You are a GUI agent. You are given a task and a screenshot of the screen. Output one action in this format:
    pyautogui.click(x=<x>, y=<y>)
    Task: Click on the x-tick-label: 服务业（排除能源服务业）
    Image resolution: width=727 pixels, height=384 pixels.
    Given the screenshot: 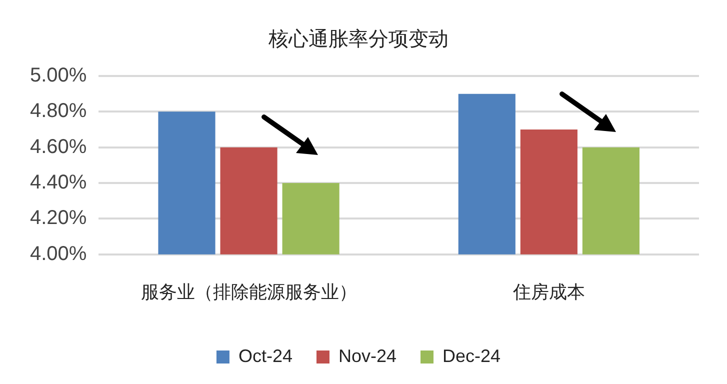 What is the action you would take?
    pyautogui.click(x=248, y=292)
    